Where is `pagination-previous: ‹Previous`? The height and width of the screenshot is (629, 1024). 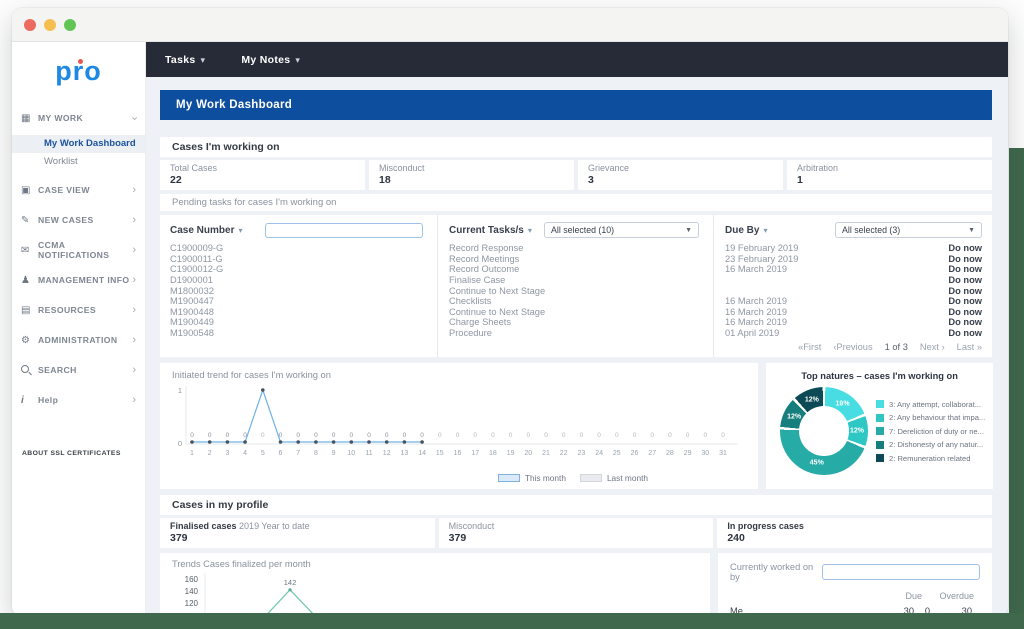
pagination-previous: ‹Previous is located at coordinates (853, 347).